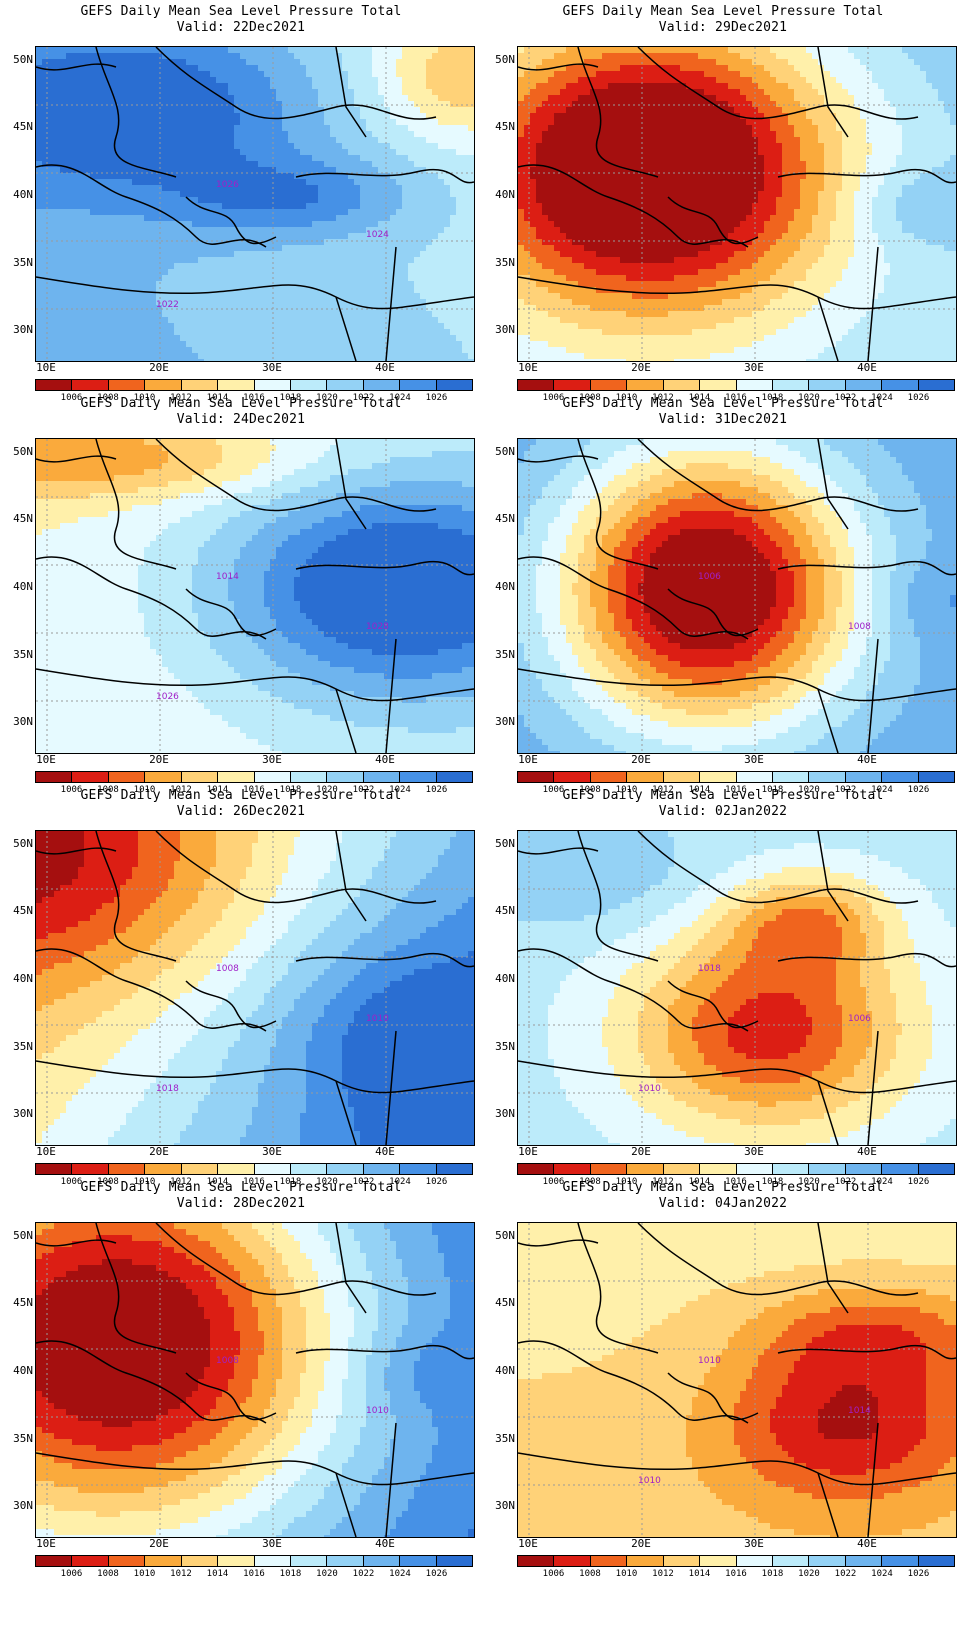 The width and height of the screenshot is (964, 1640). What do you see at coordinates (498, 979) in the screenshot?
I see `lat-tick-label: 40N` at bounding box center [498, 979].